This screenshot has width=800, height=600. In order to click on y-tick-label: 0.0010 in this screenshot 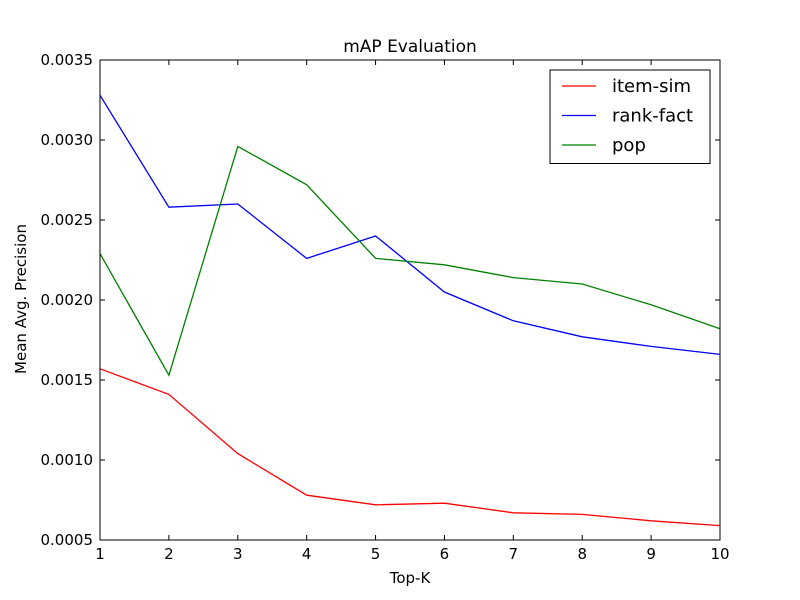, I will do `click(67, 460)`.